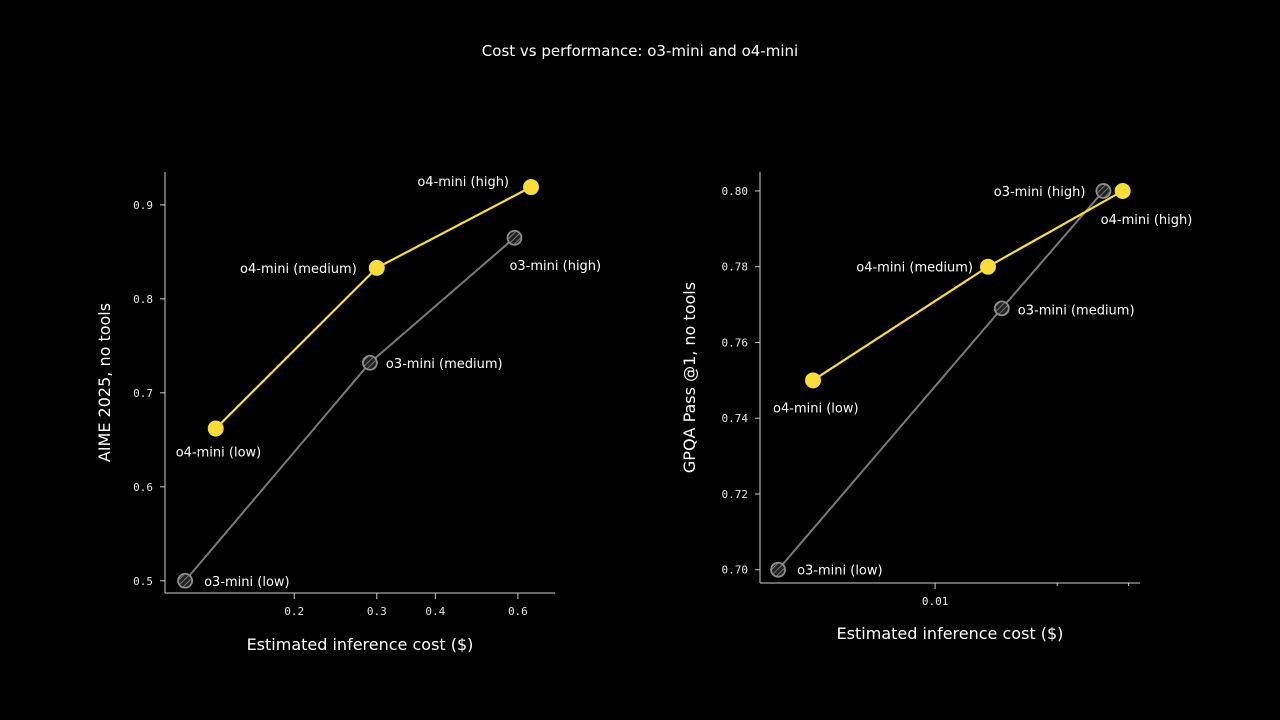  I want to click on x-tick-label: 0.2, so click(294, 611).